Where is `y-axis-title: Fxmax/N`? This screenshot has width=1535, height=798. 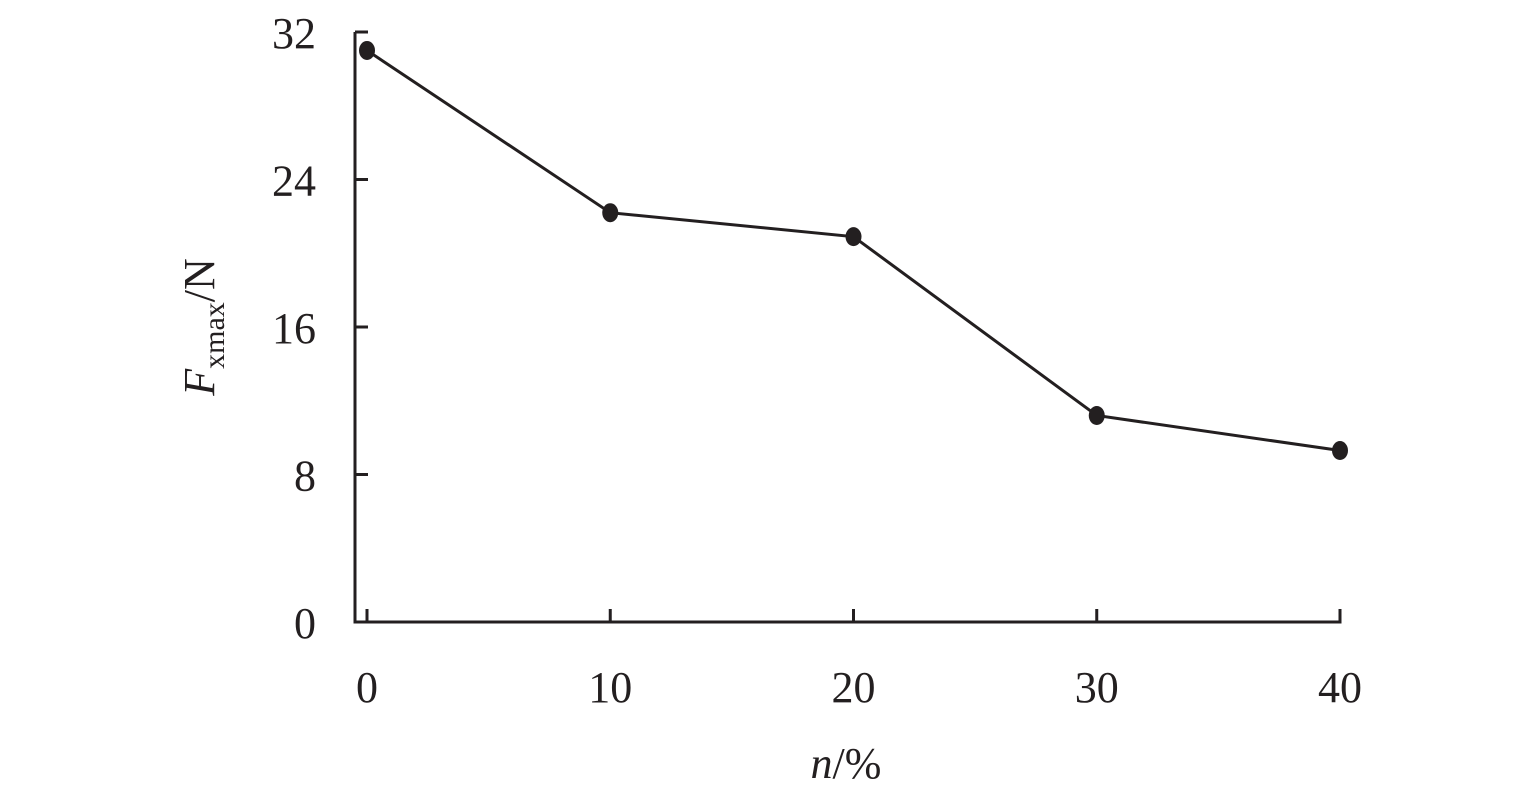
y-axis-title: Fxmax/N is located at coordinates (203, 327).